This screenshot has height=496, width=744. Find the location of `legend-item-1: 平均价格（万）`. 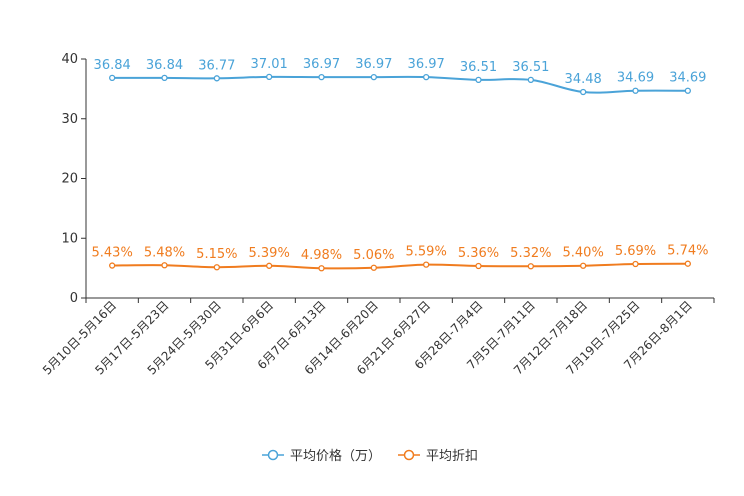

legend-item-1: 平均价格（万） is located at coordinates (321, 456).